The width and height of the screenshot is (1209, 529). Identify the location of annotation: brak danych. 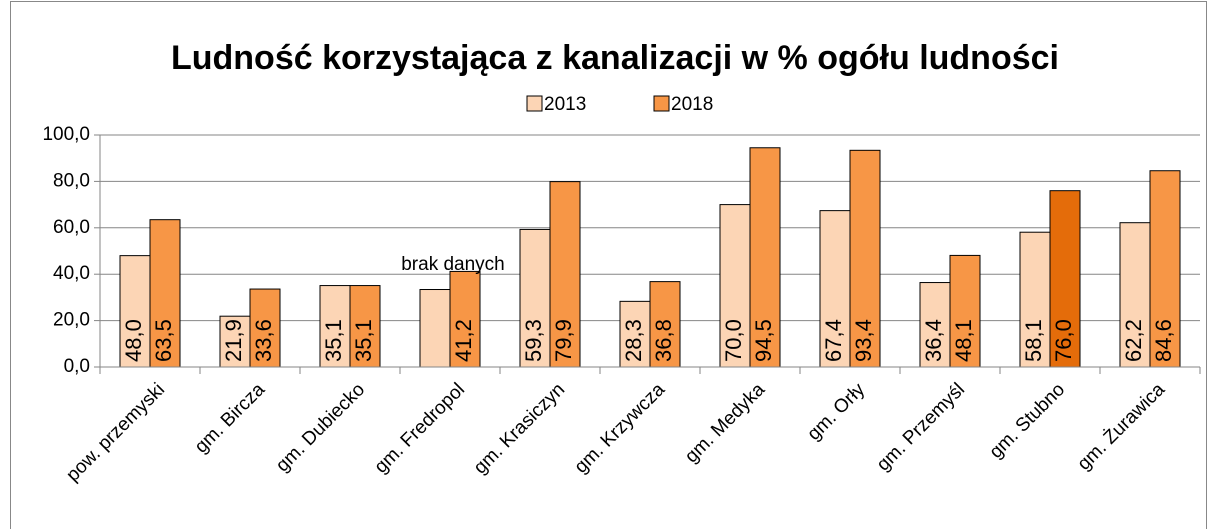
(453, 264).